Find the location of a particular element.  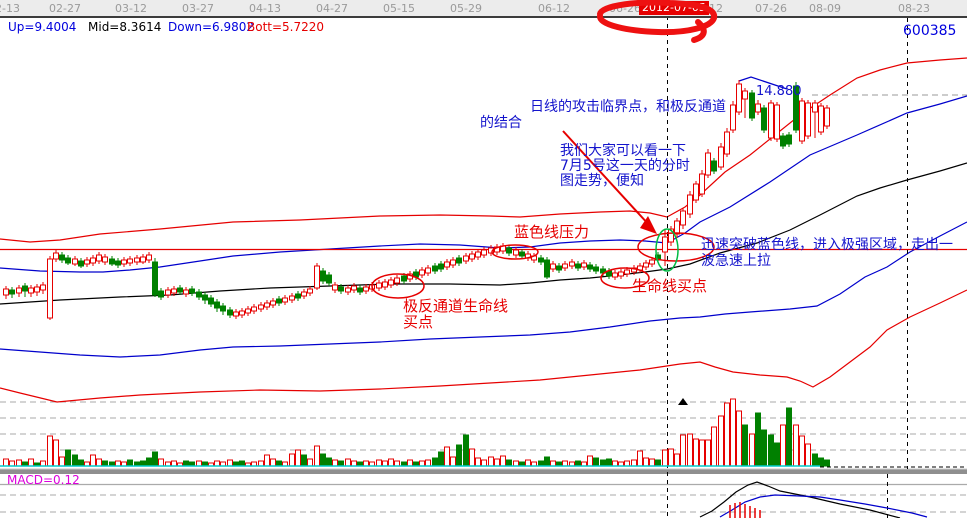

axis-tick: 07-26 is located at coordinates (771, 8).